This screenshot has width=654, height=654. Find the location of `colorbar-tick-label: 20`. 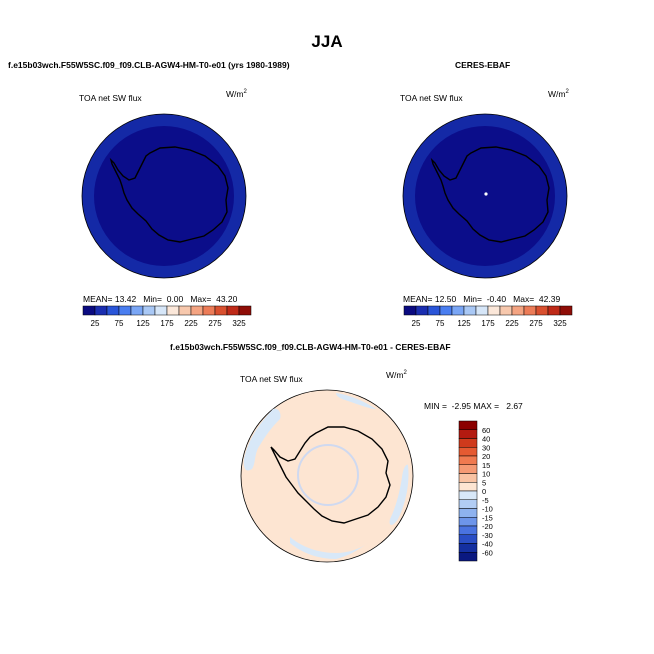

colorbar-tick-label: 20 is located at coordinates (486, 456).